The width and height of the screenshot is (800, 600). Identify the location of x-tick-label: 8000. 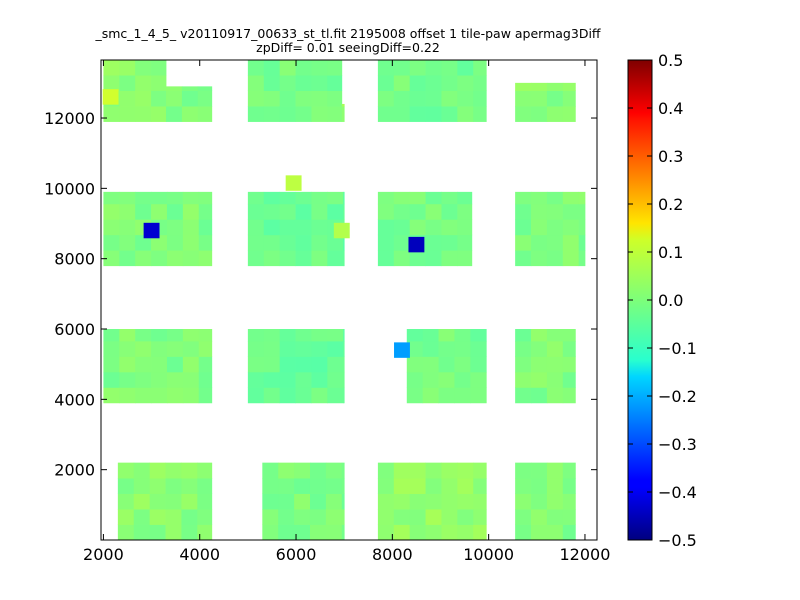
(392, 554).